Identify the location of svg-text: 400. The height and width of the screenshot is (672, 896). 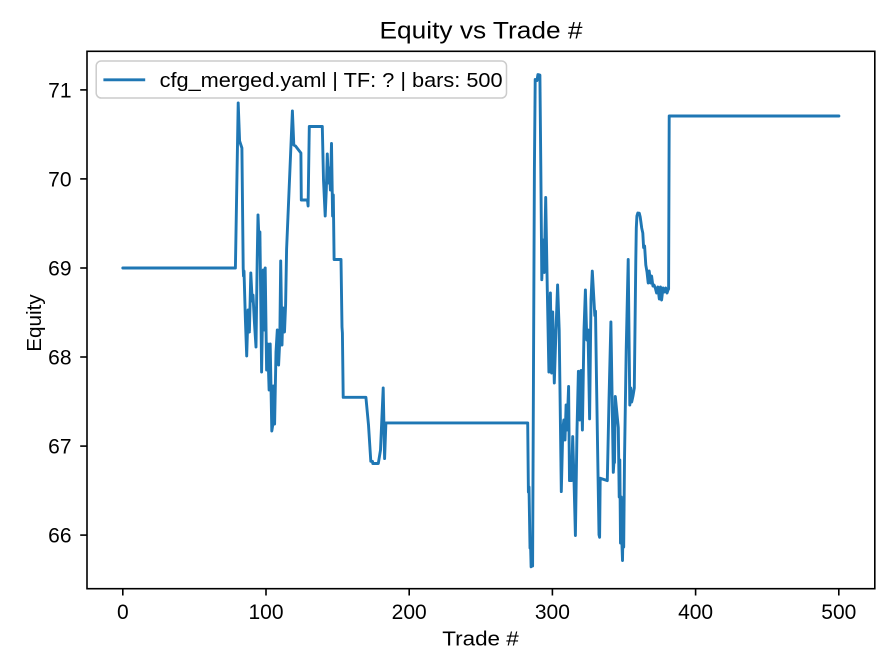
(695, 612).